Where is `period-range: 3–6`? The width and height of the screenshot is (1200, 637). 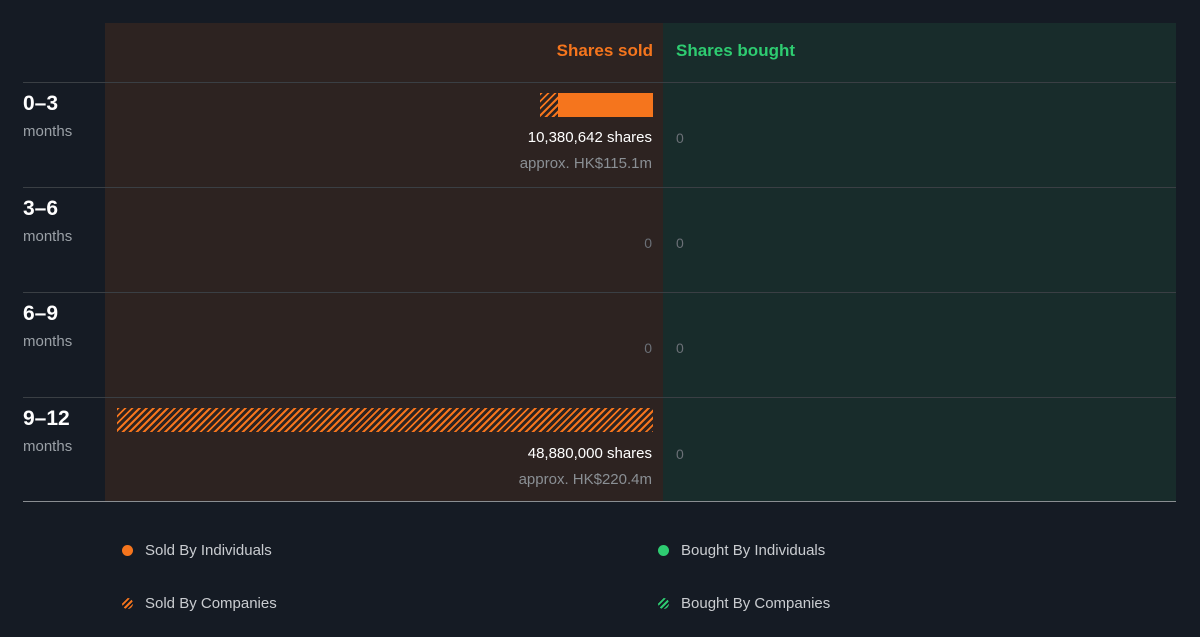
period-range: 3–6 is located at coordinates (41, 208).